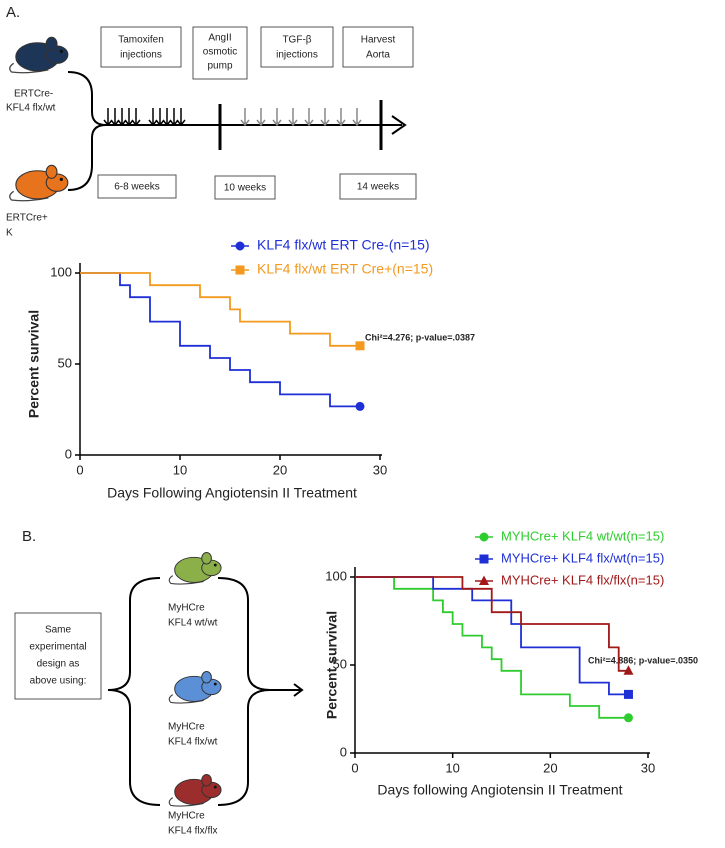 The height and width of the screenshot is (848, 725). I want to click on design-text: Same, so click(58, 630).